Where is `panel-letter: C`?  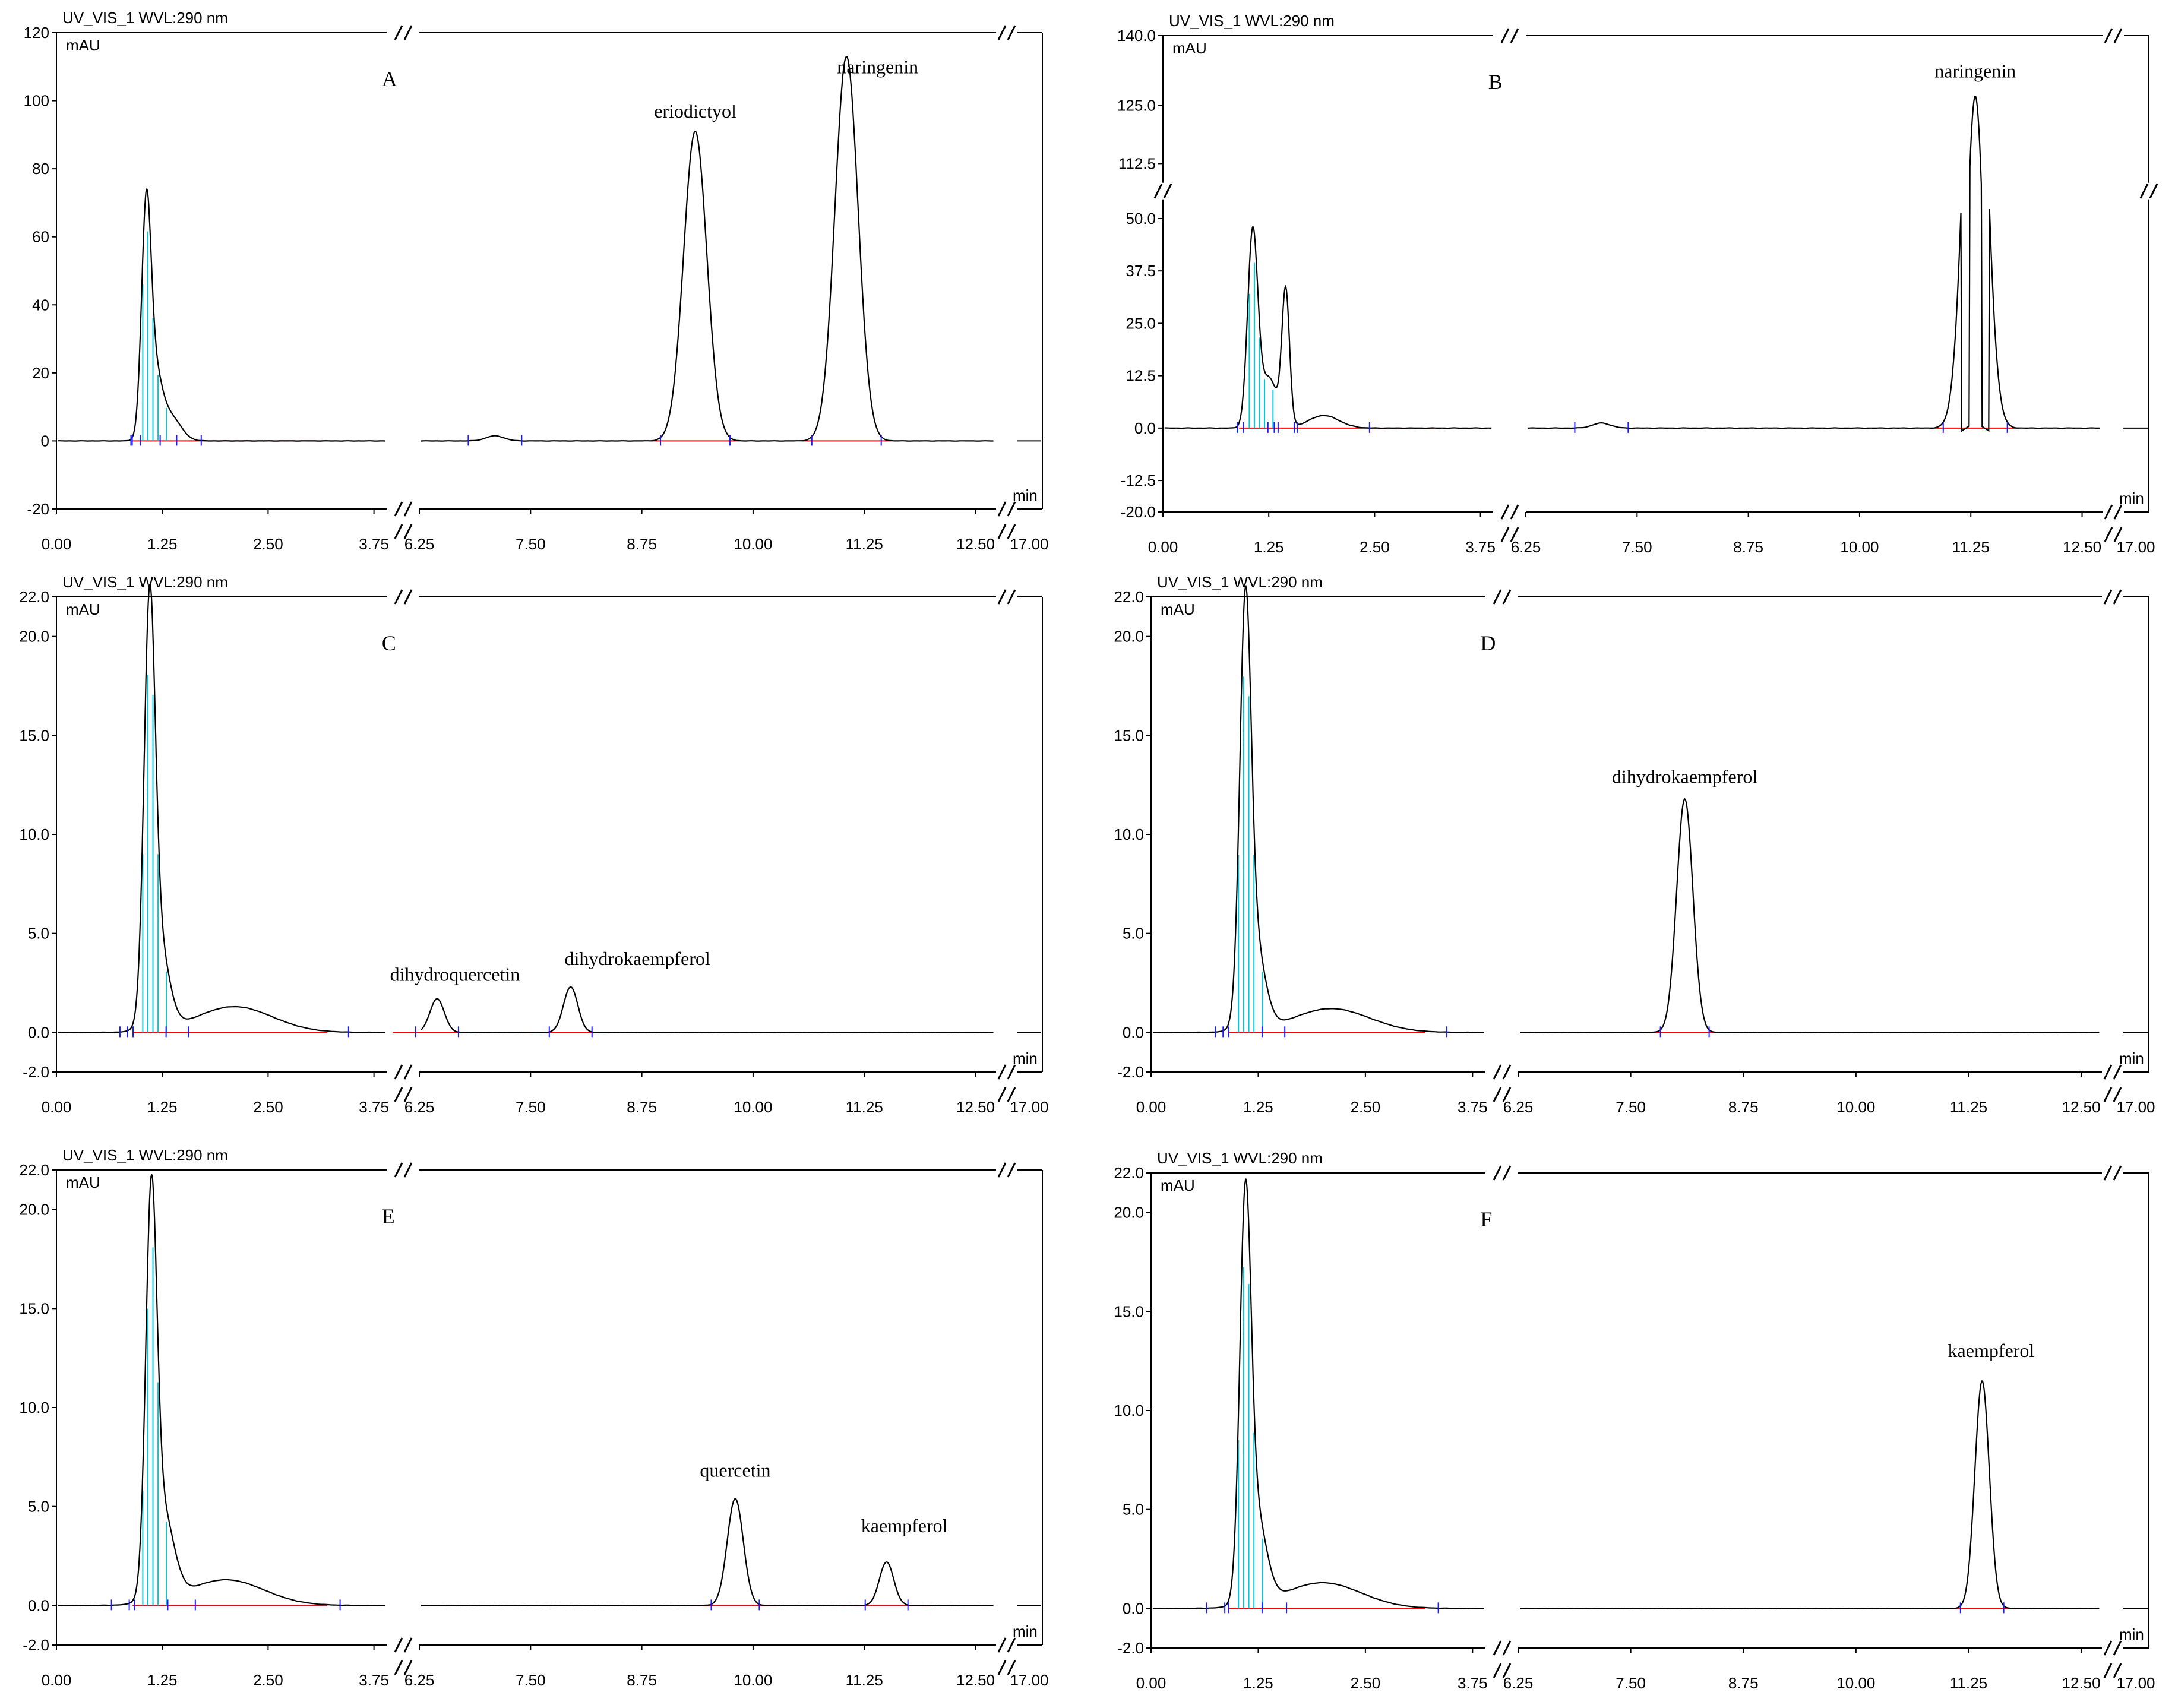
panel-letter: C is located at coordinates (389, 643).